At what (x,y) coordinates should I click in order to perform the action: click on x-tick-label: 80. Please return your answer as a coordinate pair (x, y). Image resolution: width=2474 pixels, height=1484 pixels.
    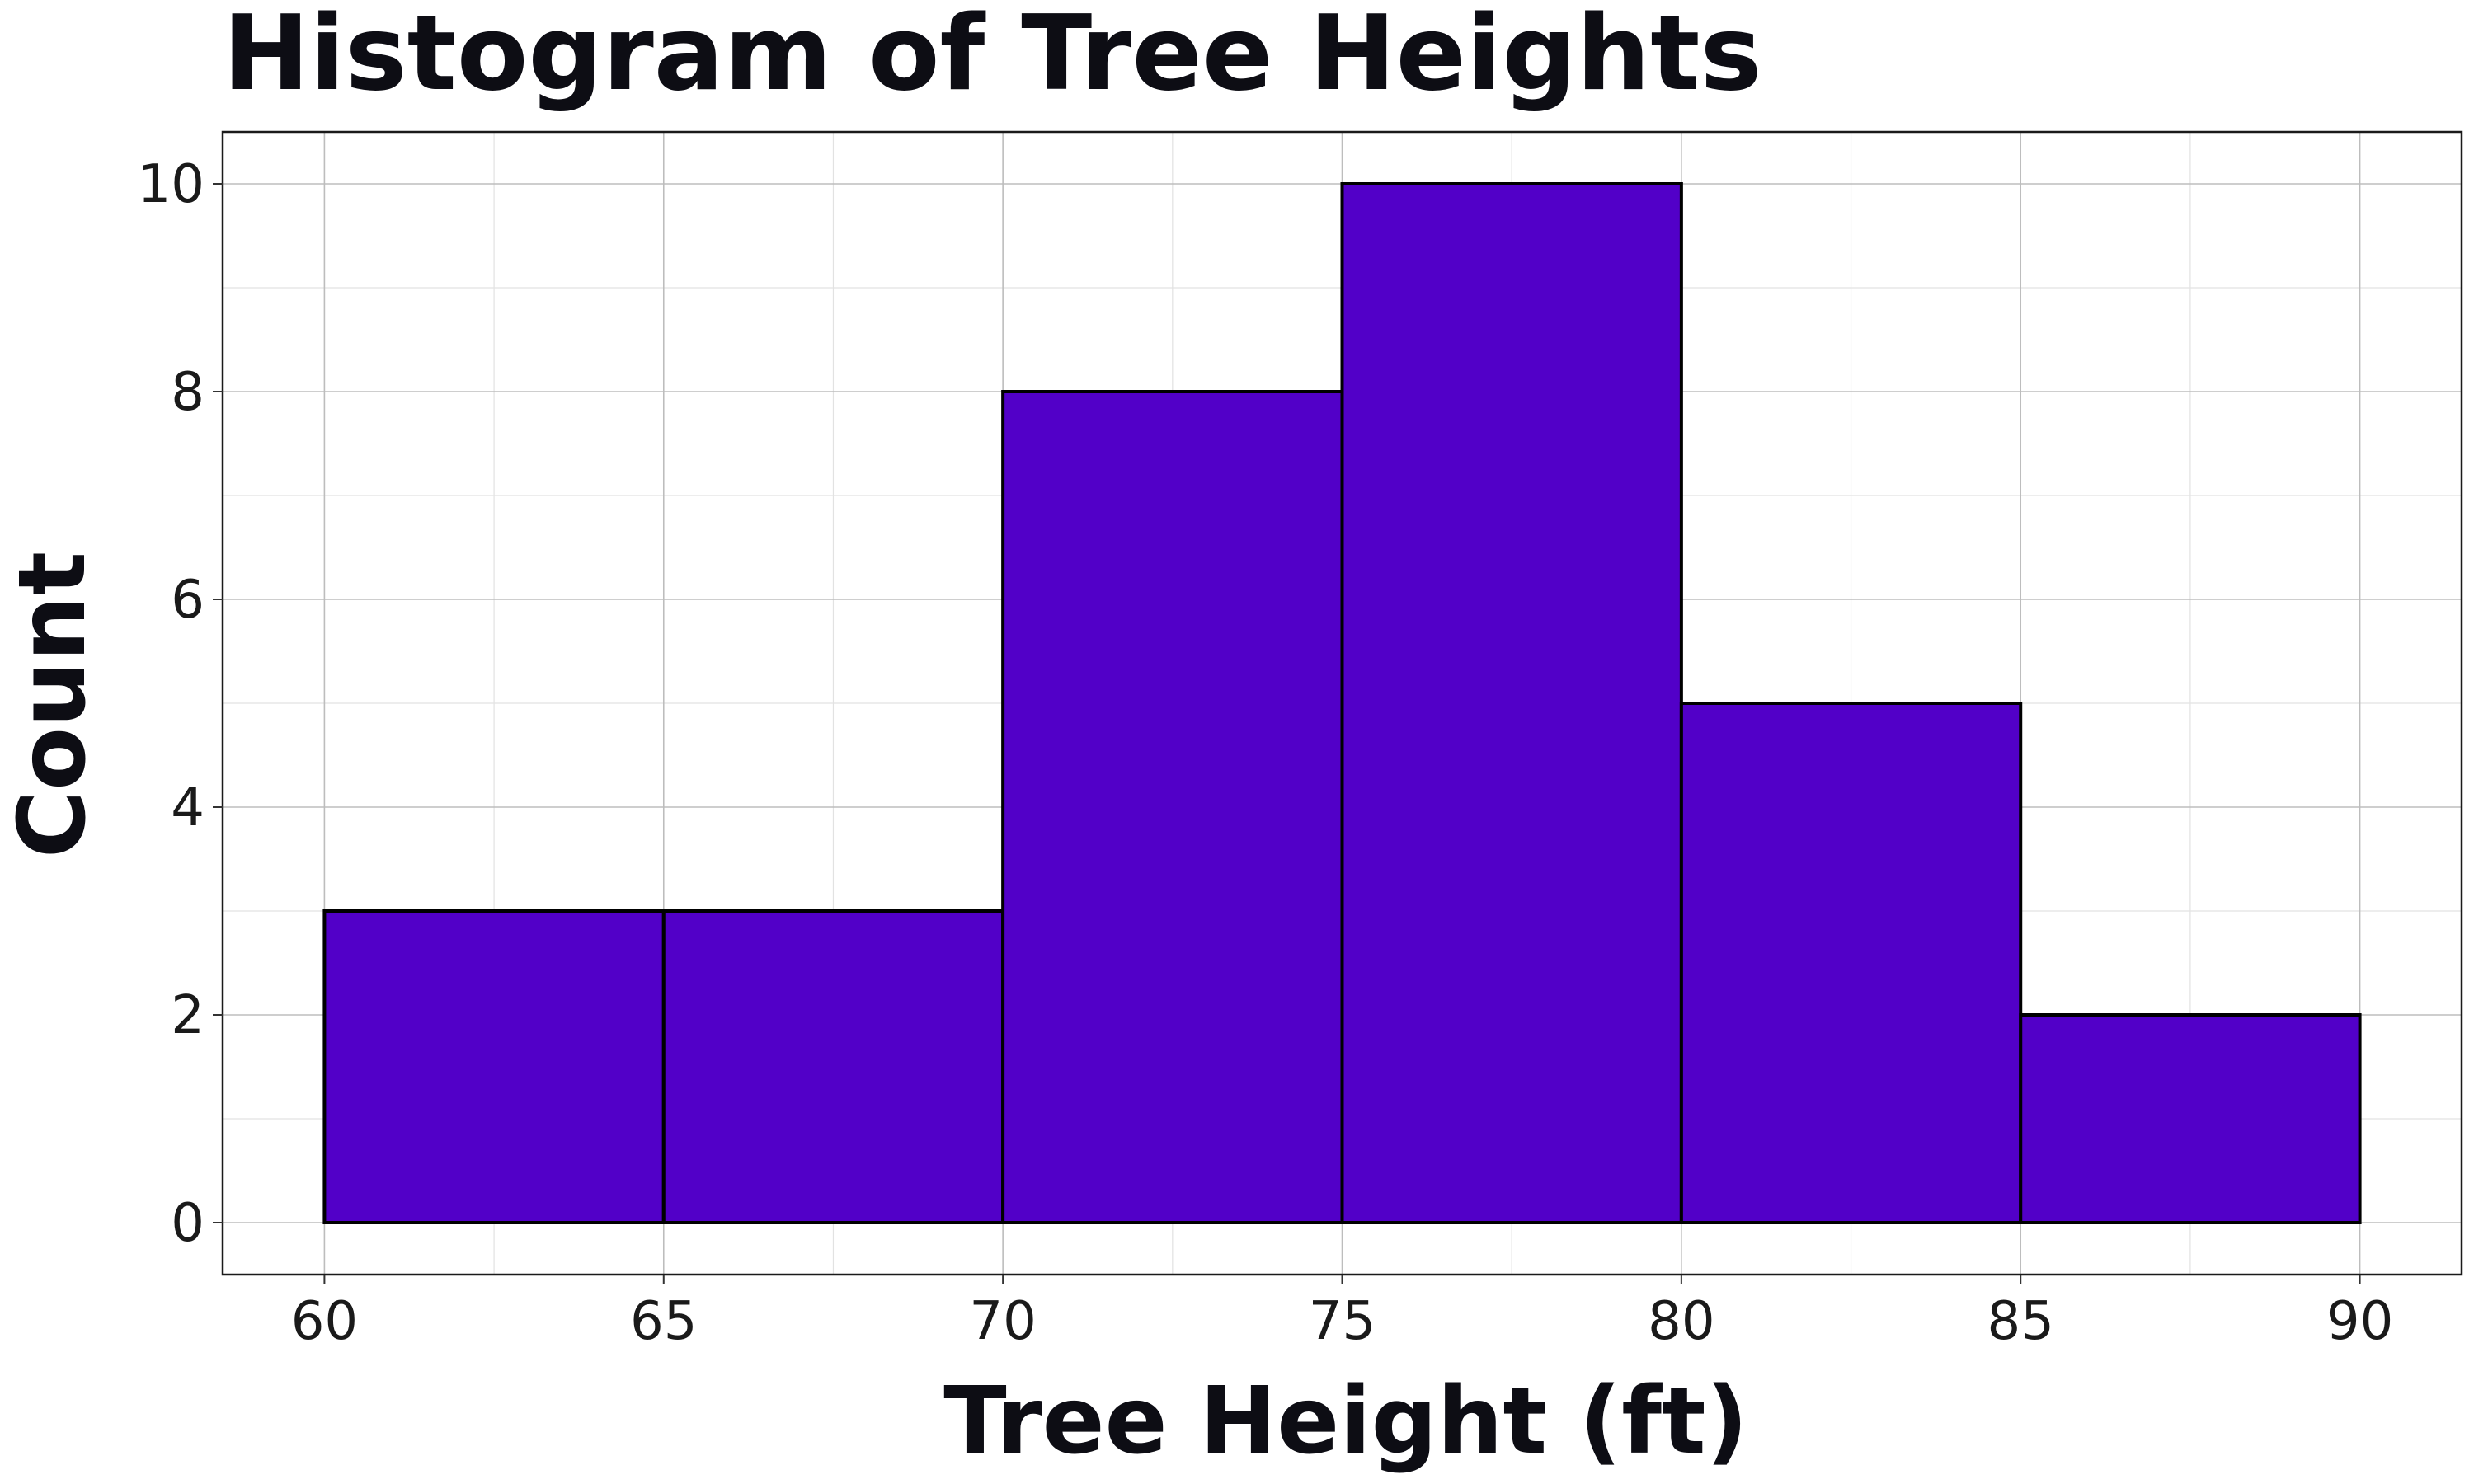
    Looking at the image, I should click on (1681, 1321).